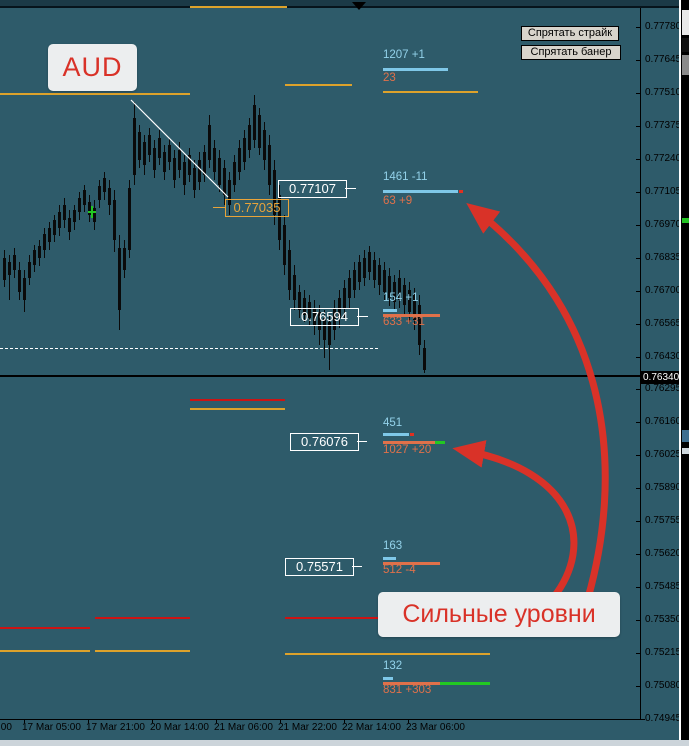 This screenshot has height=746, width=689. What do you see at coordinates (257, 208) in the screenshot?
I see `price-level-box: 0.77035` at bounding box center [257, 208].